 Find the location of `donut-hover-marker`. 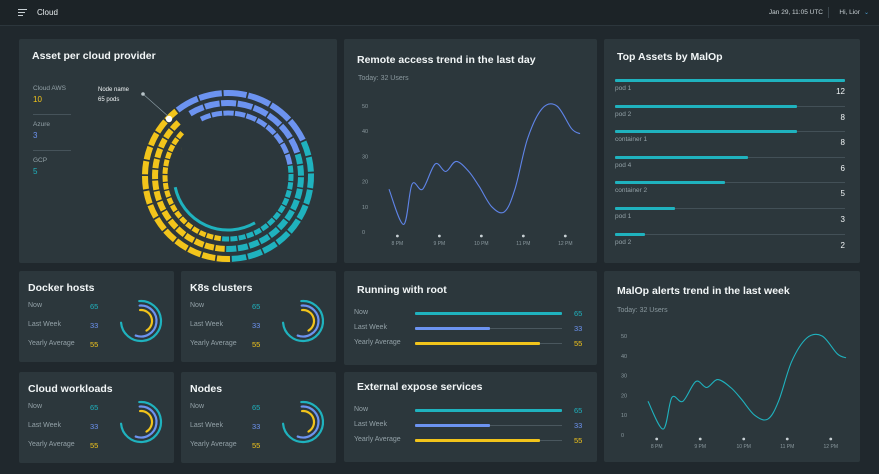

donut-hover-marker is located at coordinates (169, 119).